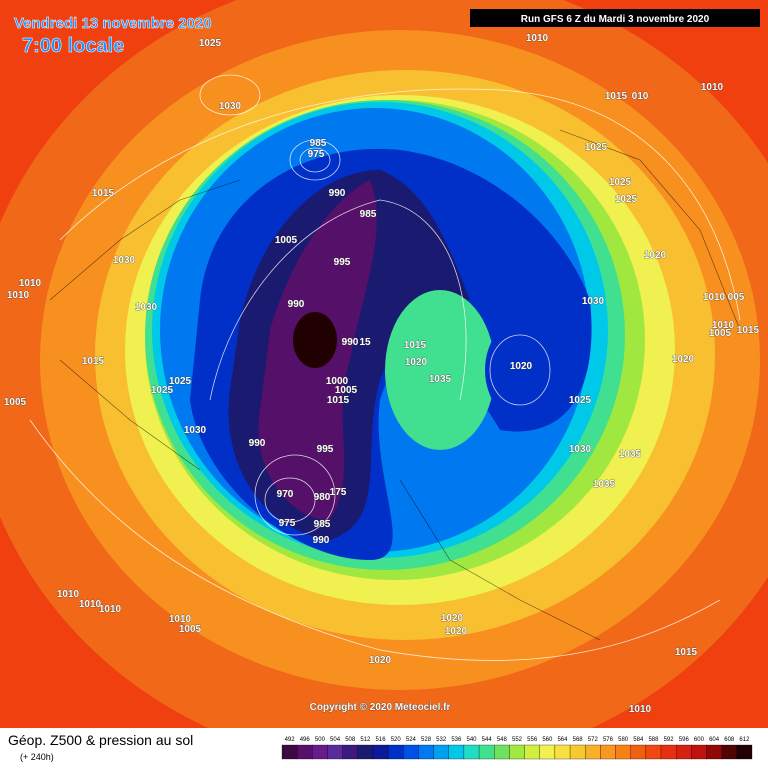 This screenshot has height=768, width=768. I want to click on run-label: Run GFS 6 Z du Mardi 3 novembre 2020, so click(615, 19).